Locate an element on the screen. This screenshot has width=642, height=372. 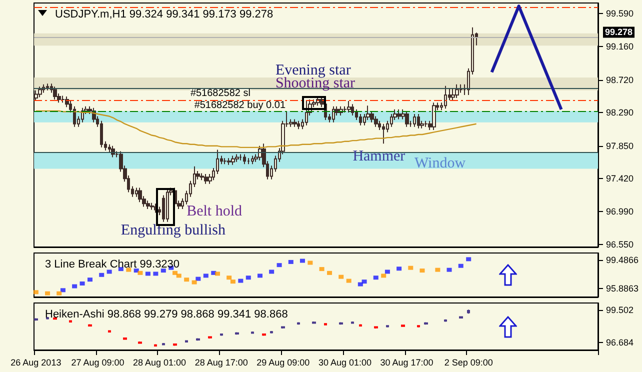
annotation: #51682582 sl is located at coordinates (220, 94).